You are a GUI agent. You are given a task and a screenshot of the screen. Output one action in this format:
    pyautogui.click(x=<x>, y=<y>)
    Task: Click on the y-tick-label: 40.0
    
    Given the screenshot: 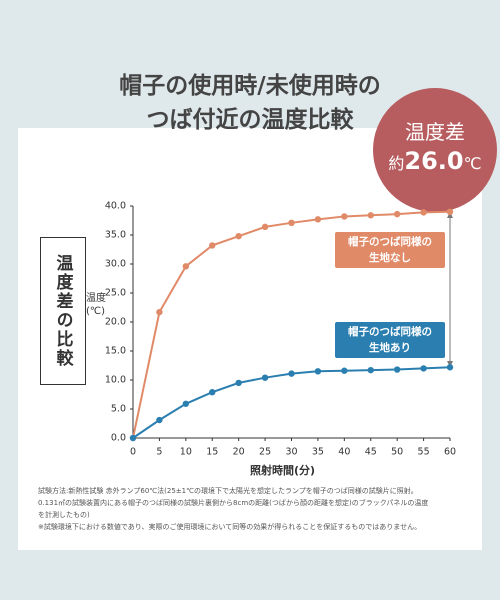 What is the action you would take?
    pyautogui.click(x=115, y=206)
    